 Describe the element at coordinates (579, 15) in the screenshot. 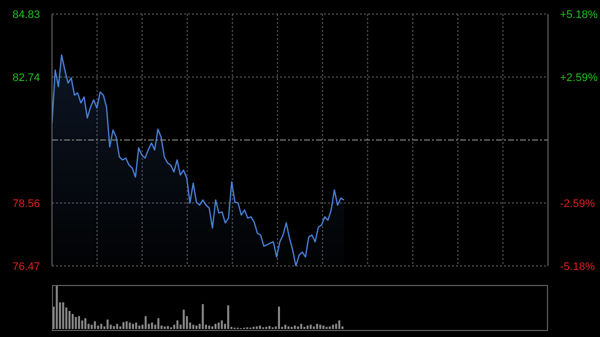

I see `y2-tick-label: +5.18%` at that location.